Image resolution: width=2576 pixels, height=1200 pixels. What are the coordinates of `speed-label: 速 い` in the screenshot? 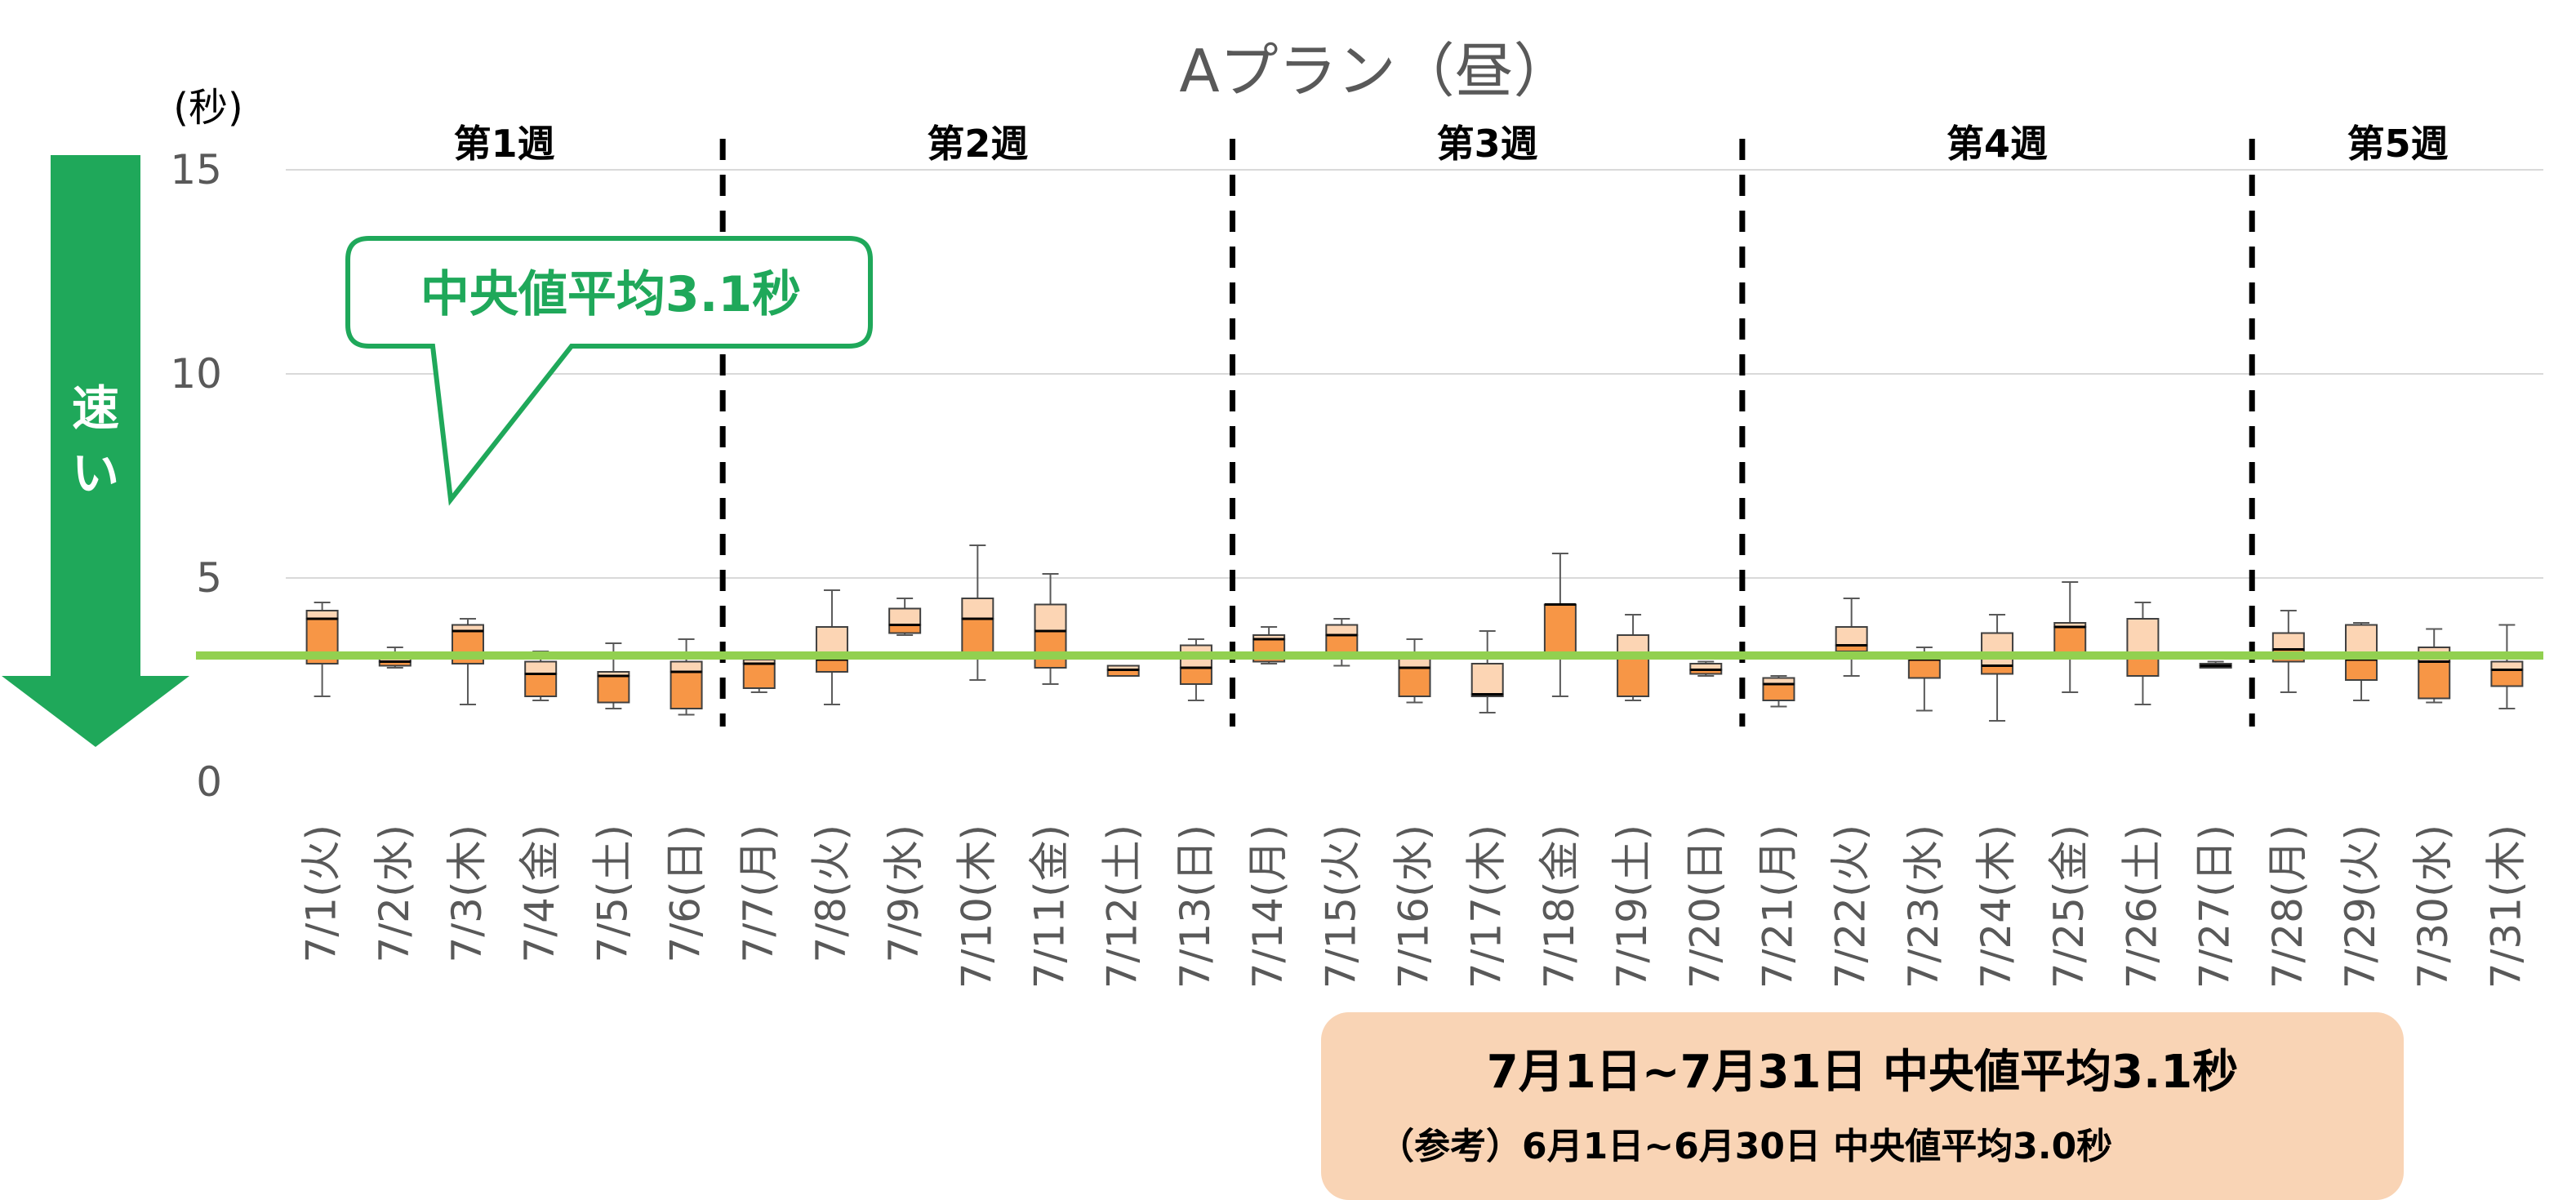 It's located at (95, 441).